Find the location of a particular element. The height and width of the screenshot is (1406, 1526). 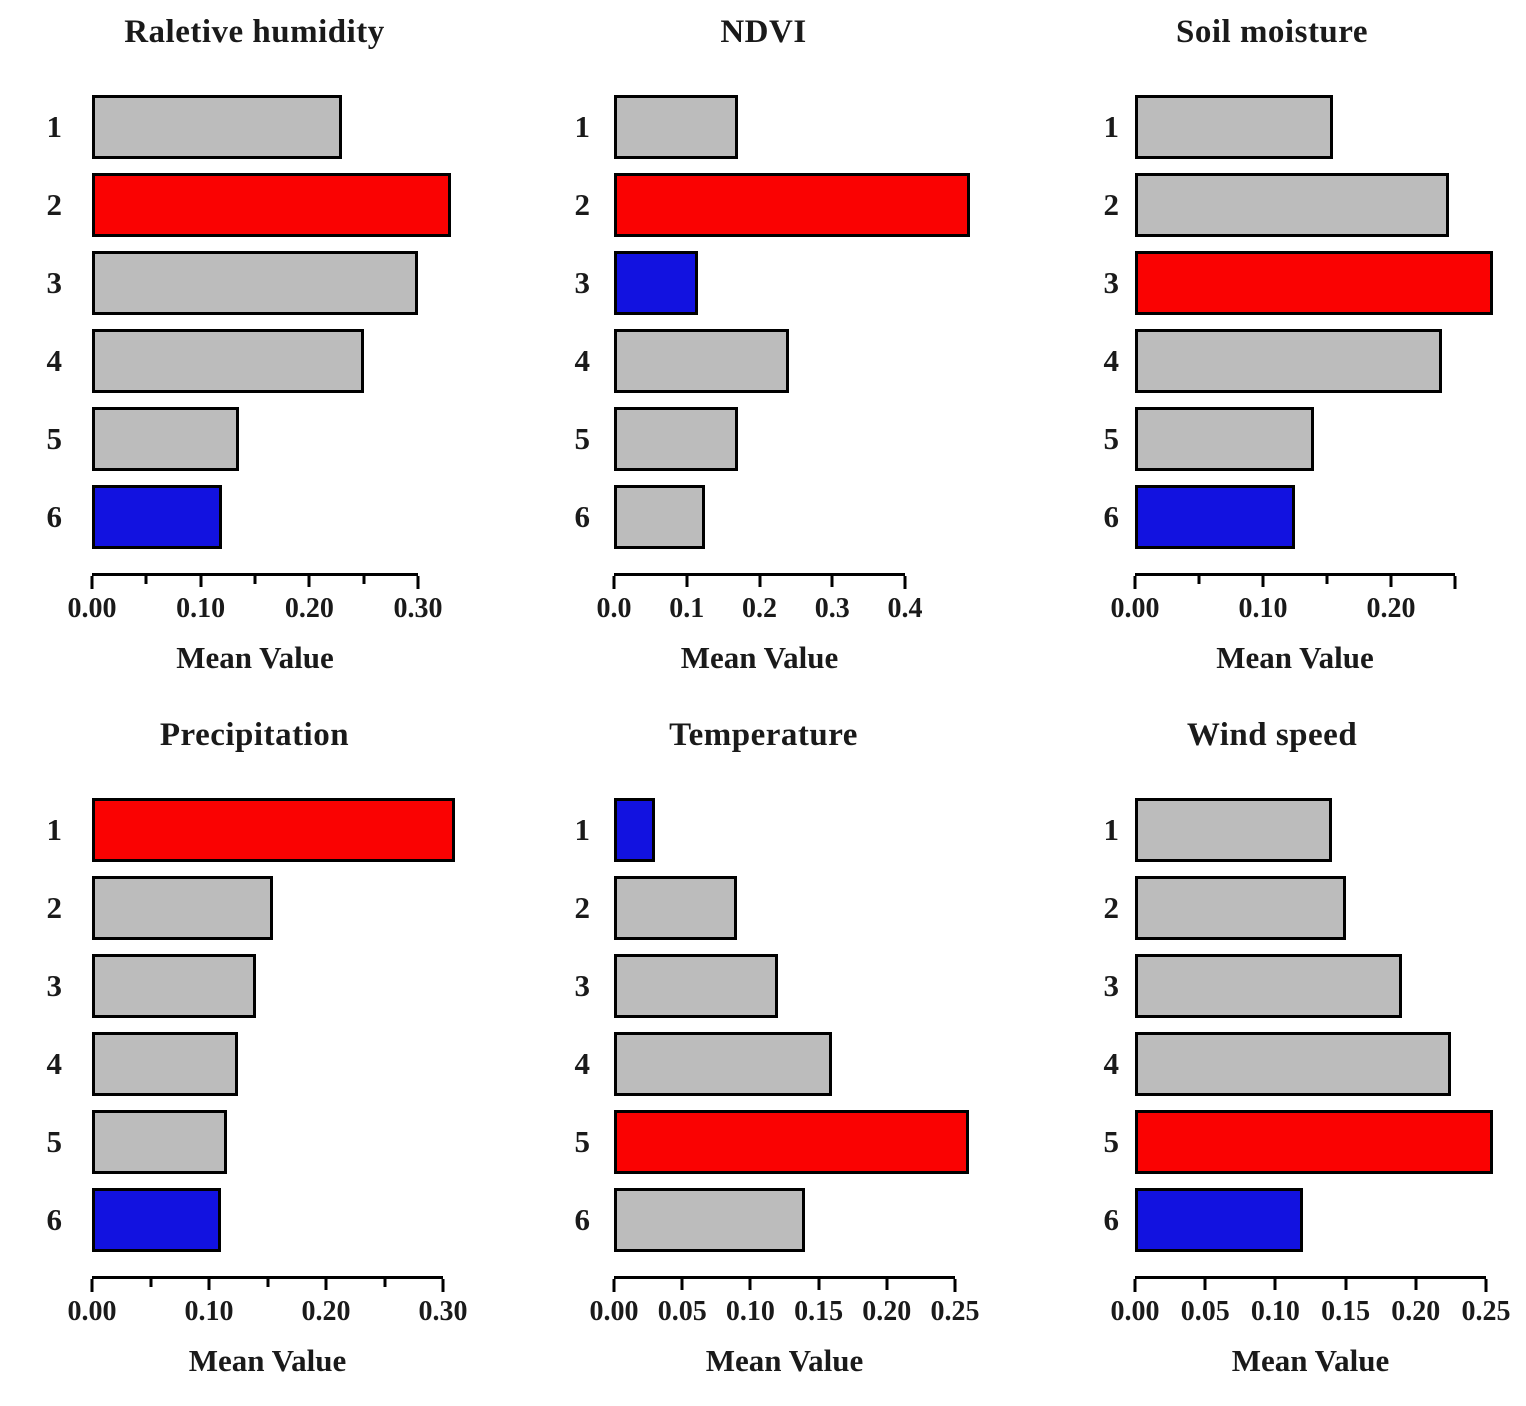

x-tick-label: 0.30 is located at coordinates (443, 1311).